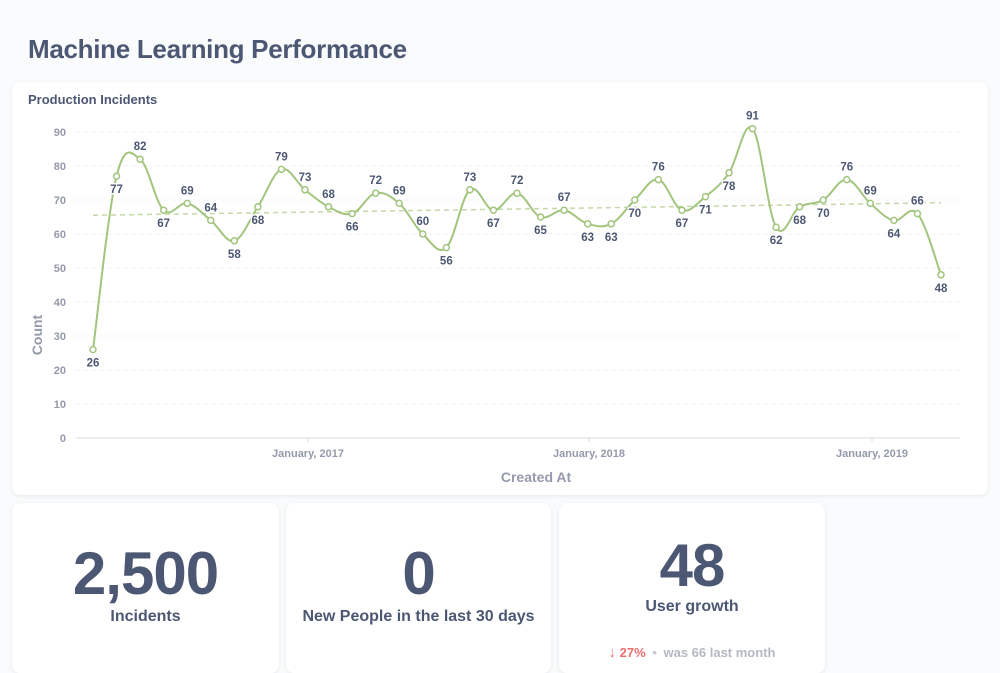 Image resolution: width=1000 pixels, height=673 pixels. Describe the element at coordinates (692, 606) in the screenshot. I see `scalar-label: User growth` at that location.